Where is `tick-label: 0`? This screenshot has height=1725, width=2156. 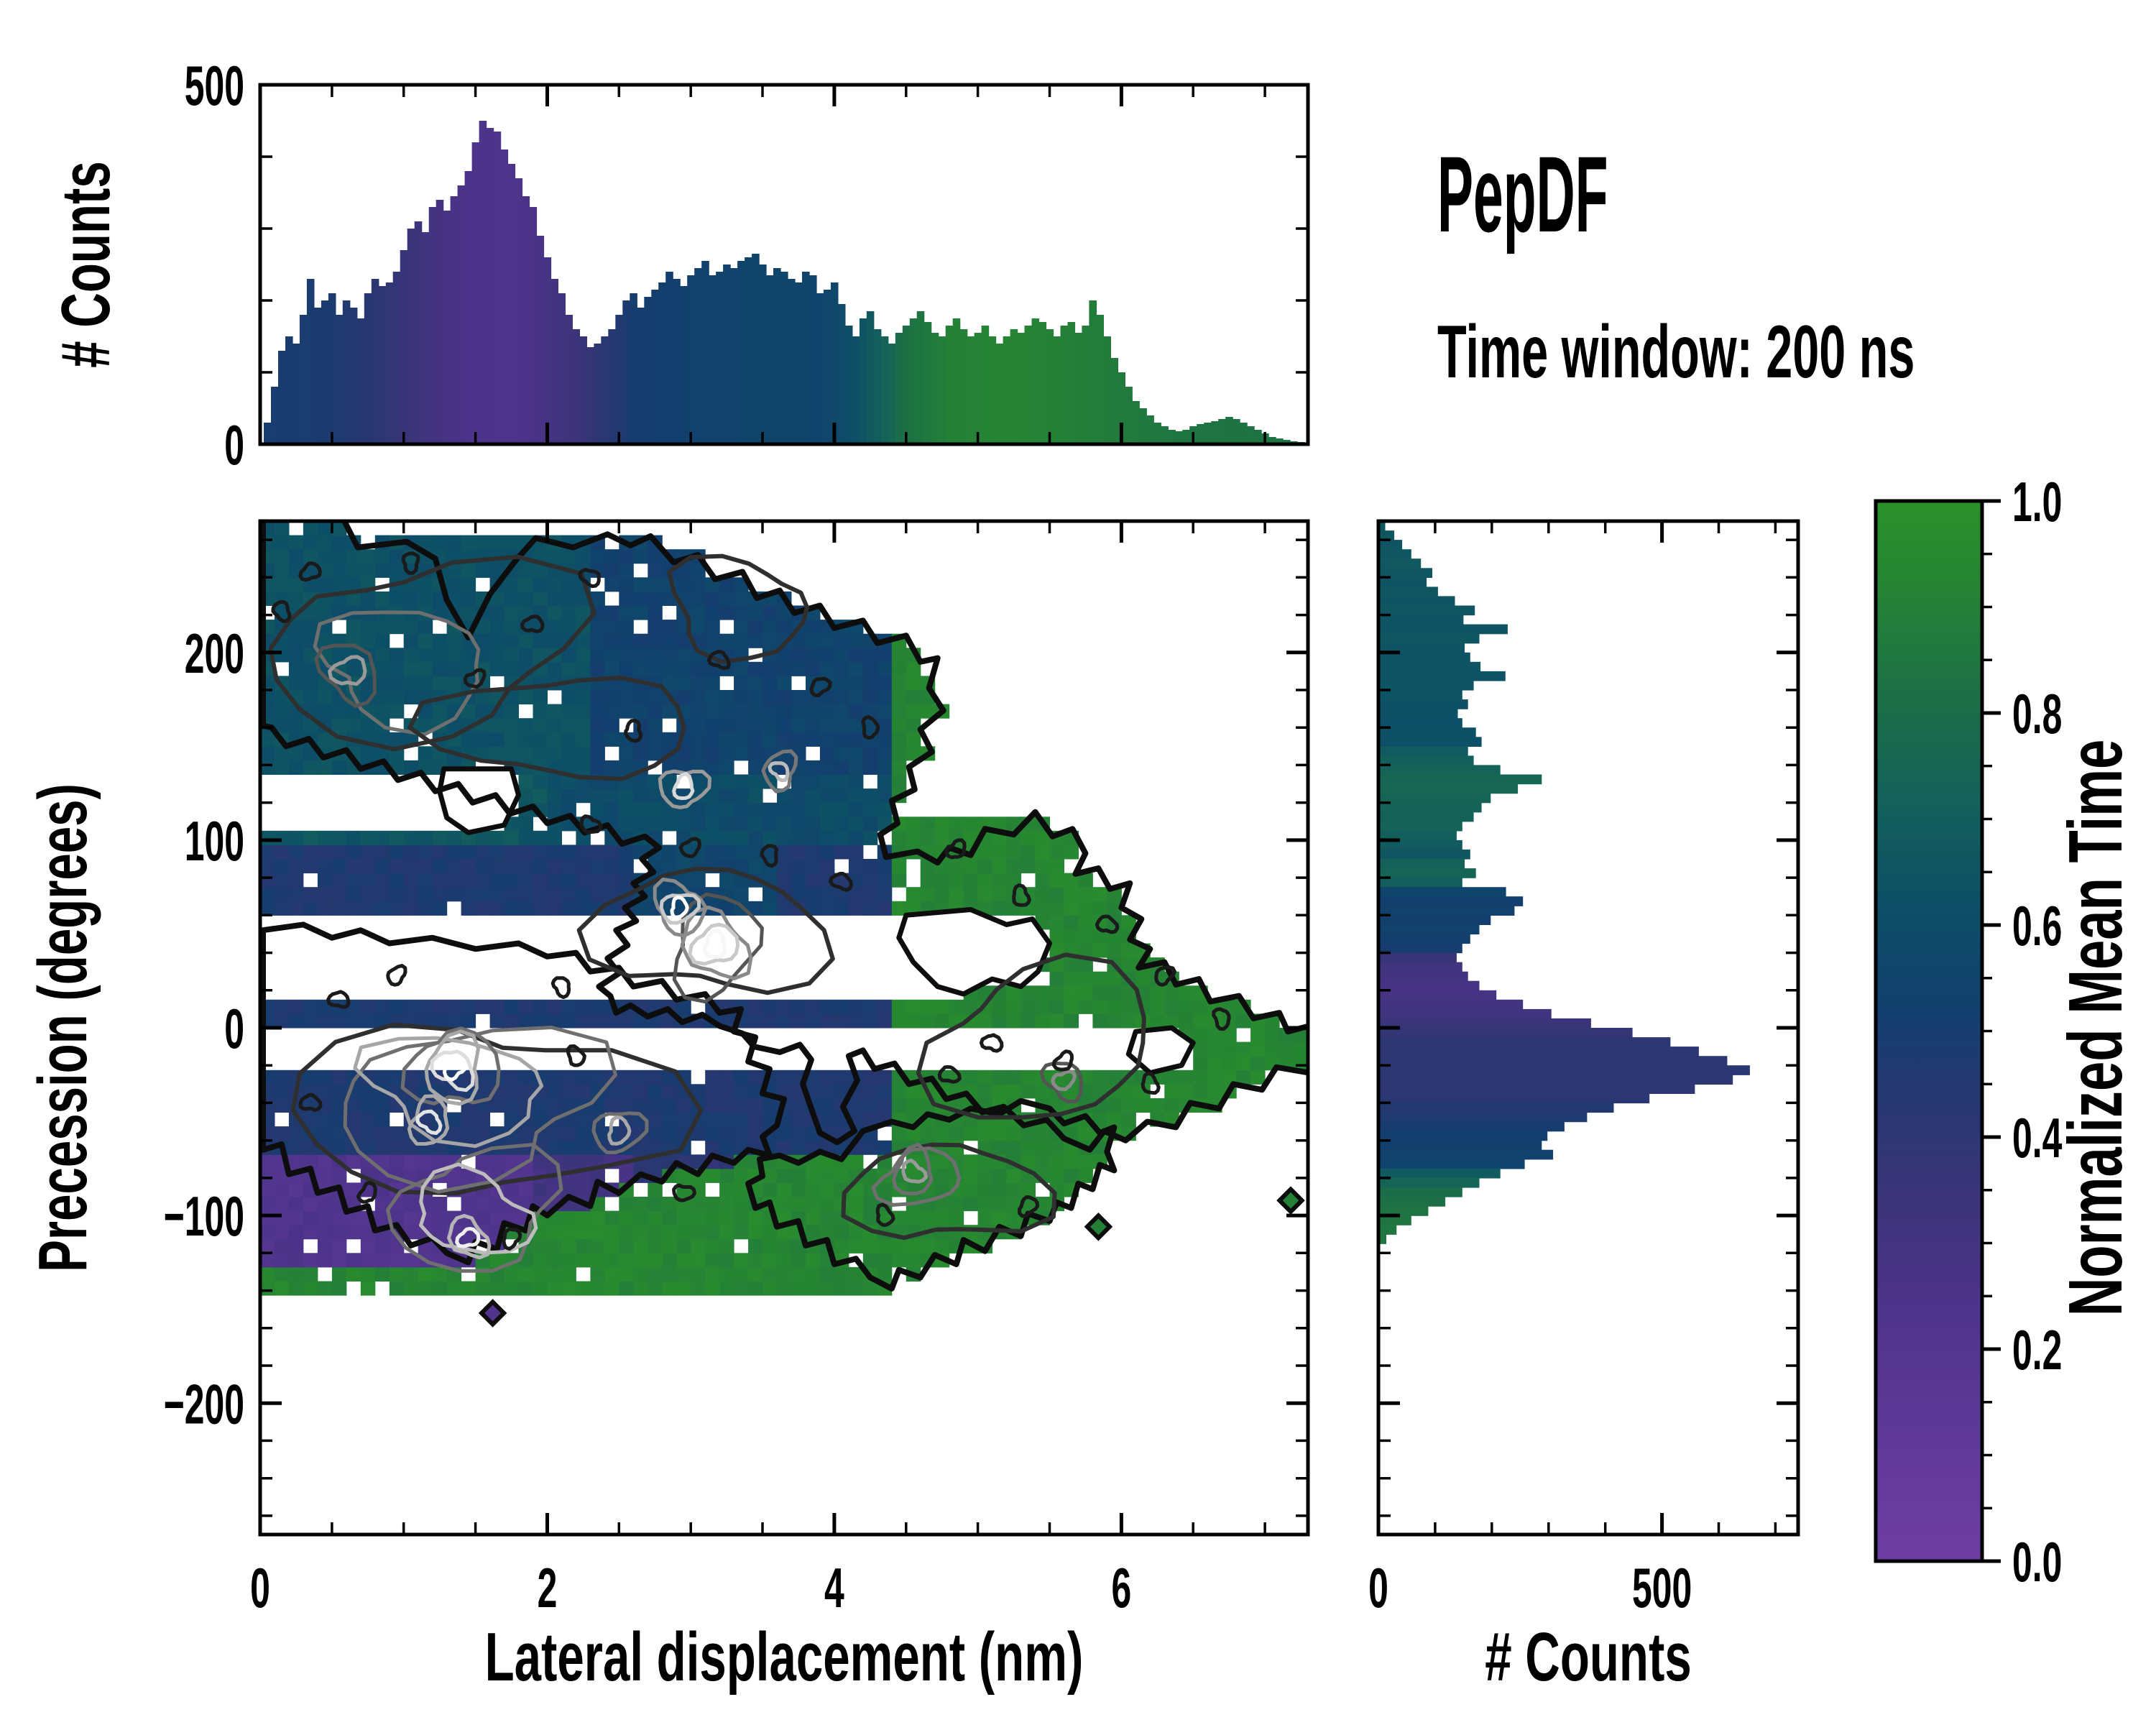 tick-label: 0 is located at coordinates (234, 1029).